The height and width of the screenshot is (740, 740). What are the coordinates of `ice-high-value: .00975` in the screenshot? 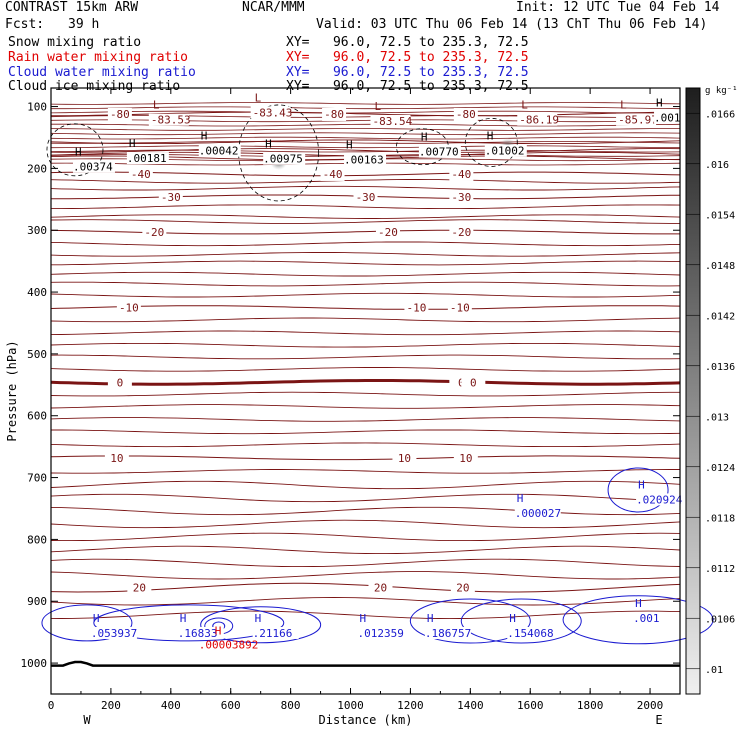 It's located at (283, 159).